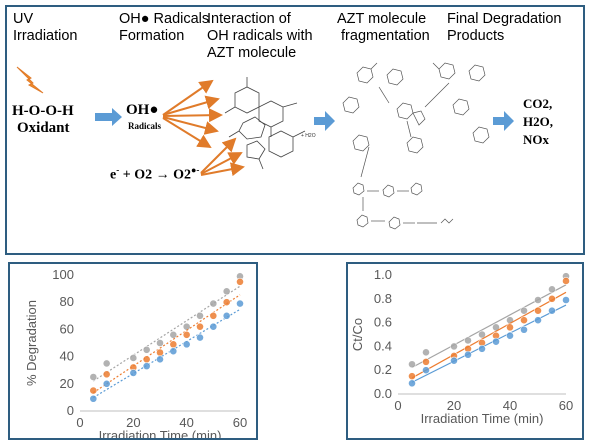 This screenshot has width=590, height=446. Describe the element at coordinates (45, 27) in the screenshot. I see `header-uv-irradiation: UV Irradiation` at that location.